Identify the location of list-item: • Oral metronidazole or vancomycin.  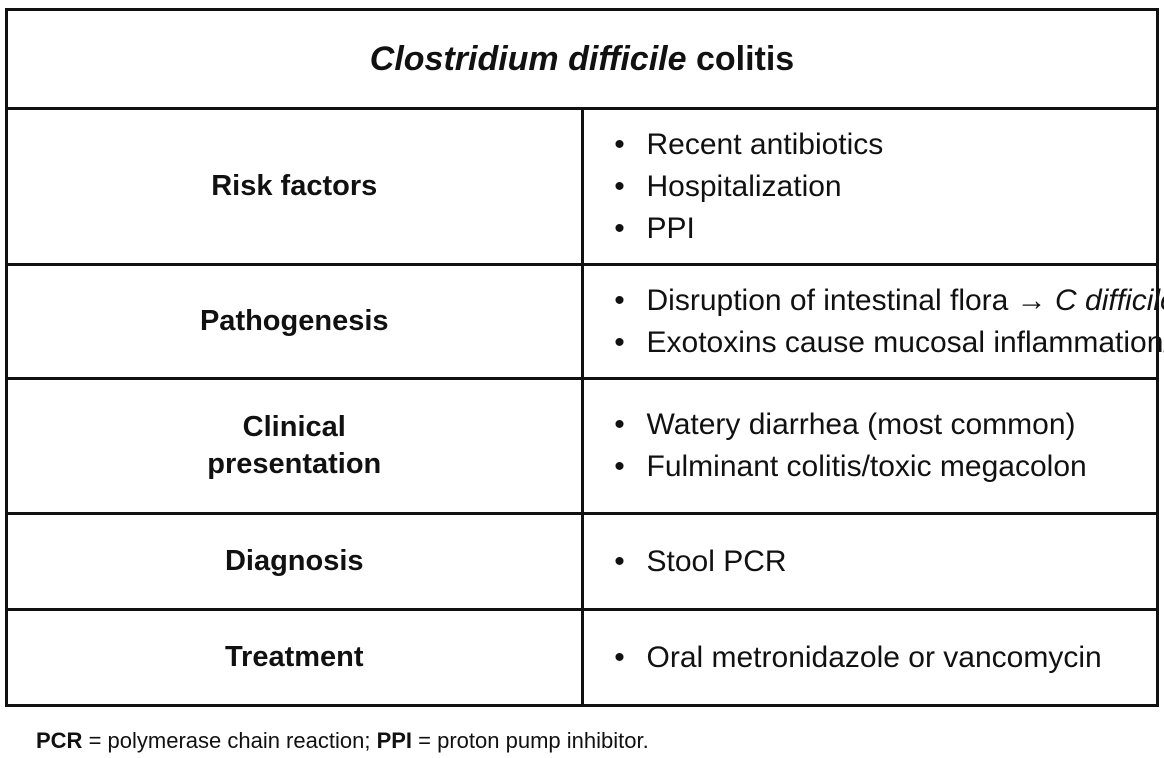
(883, 658).